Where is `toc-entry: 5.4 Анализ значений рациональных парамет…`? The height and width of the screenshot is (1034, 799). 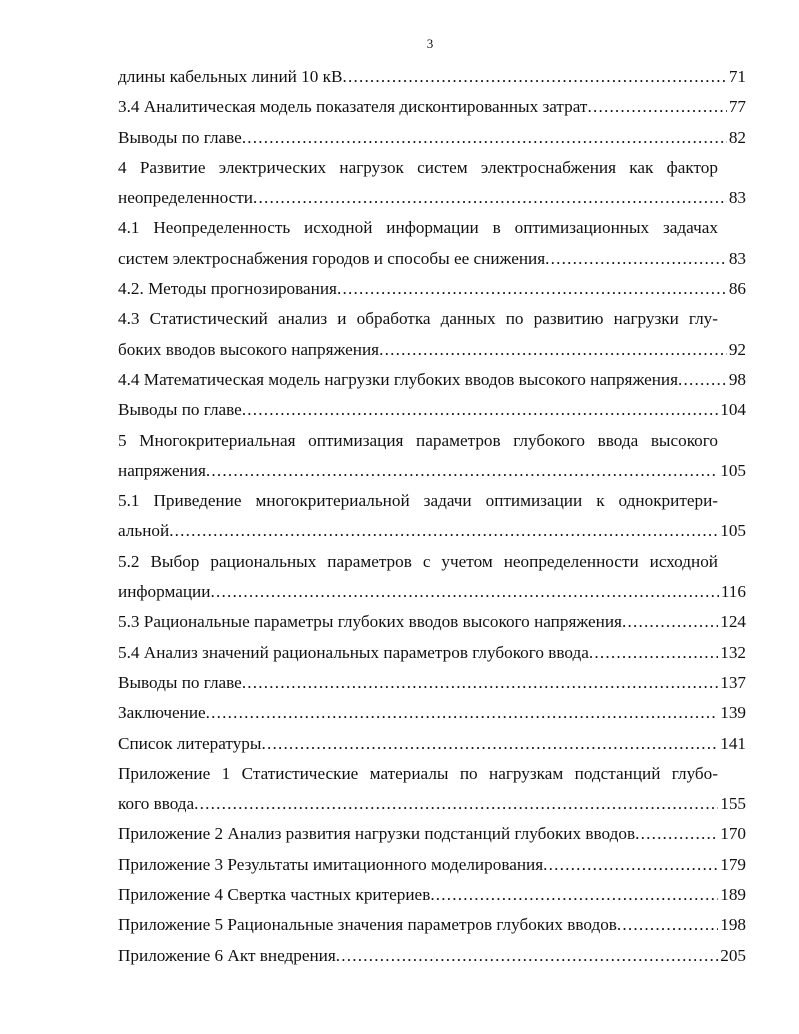
toc-entry: 5.4 Анализ значений рациональных парамет… is located at coordinates (432, 653).